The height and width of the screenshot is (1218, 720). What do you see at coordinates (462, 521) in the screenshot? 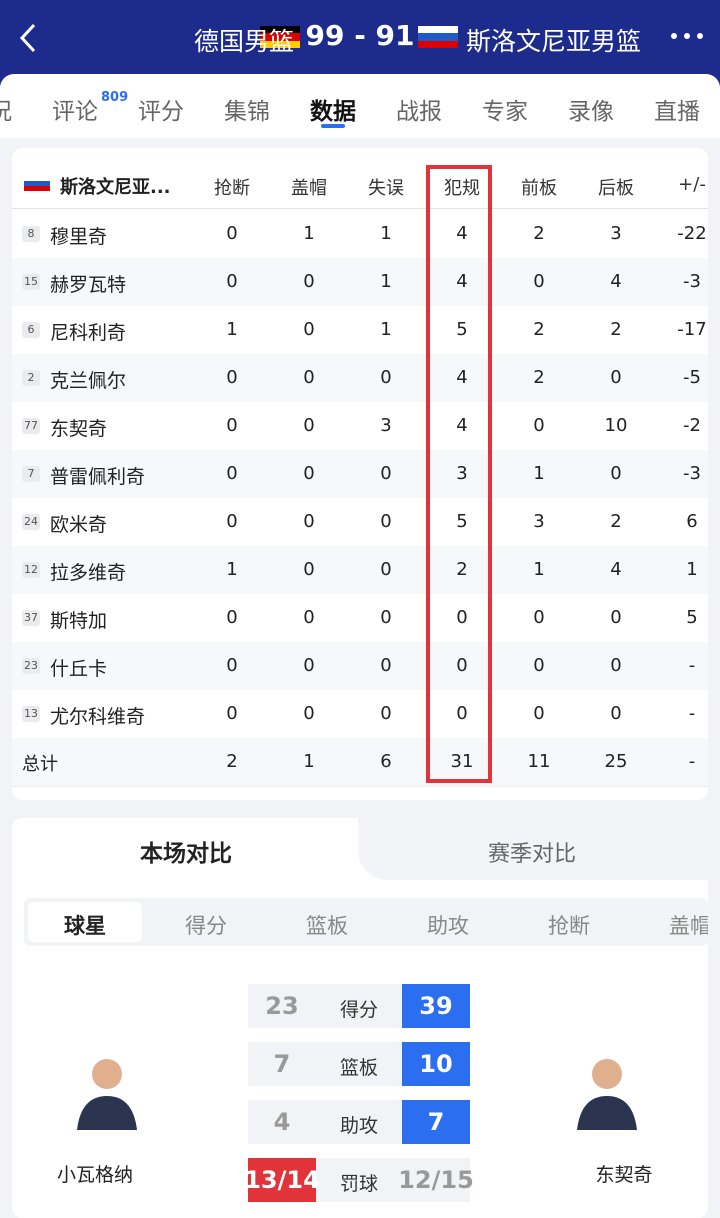
I see `stat-value: 5` at bounding box center [462, 521].